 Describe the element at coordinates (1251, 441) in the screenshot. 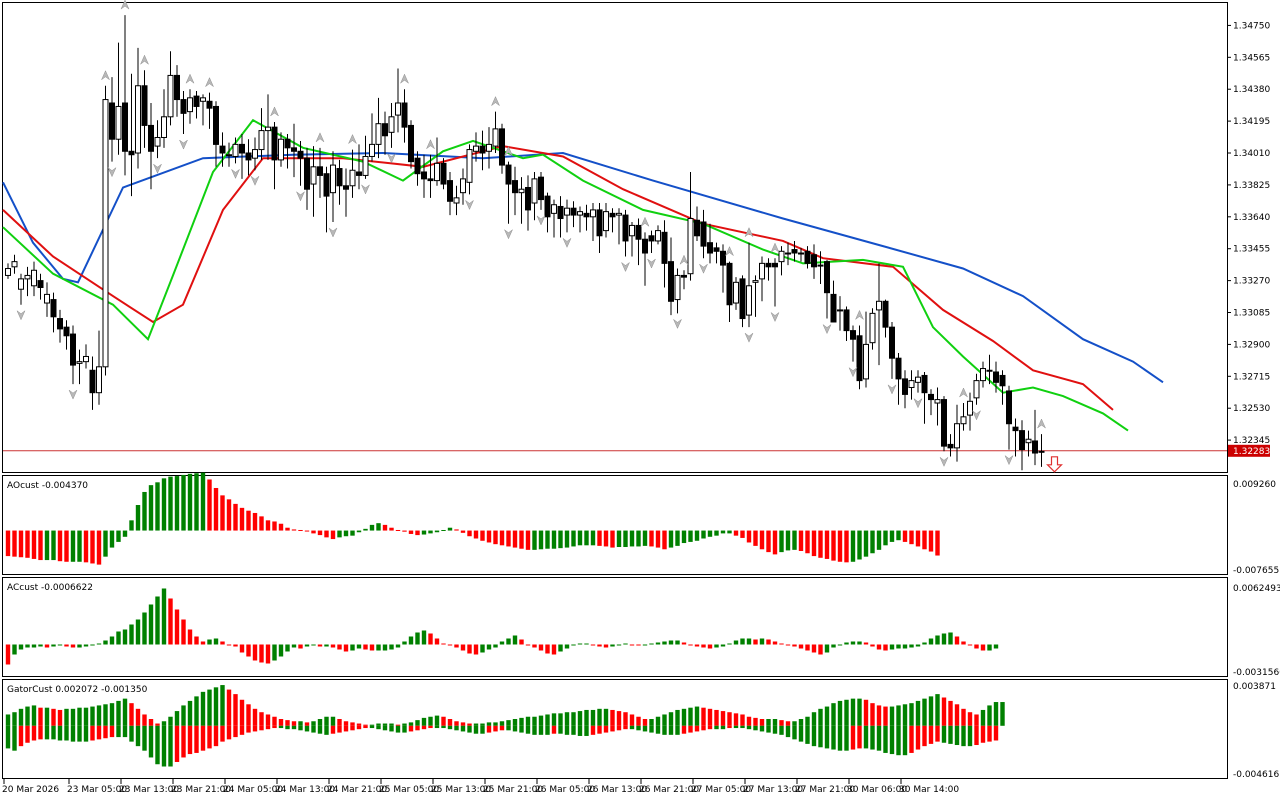

I see `price-tick-label: 1.32345` at that location.